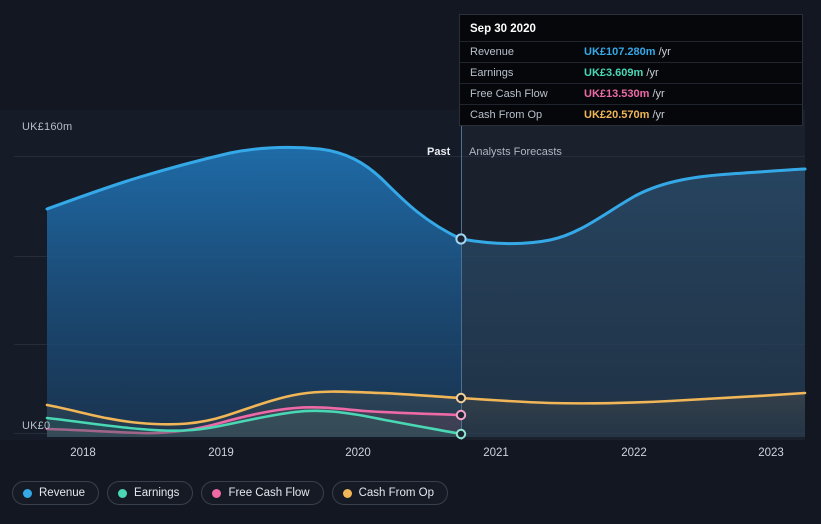  What do you see at coordinates (658, 115) in the screenshot?
I see `tooltip-unit-cash-from-op: /yr` at bounding box center [658, 115].